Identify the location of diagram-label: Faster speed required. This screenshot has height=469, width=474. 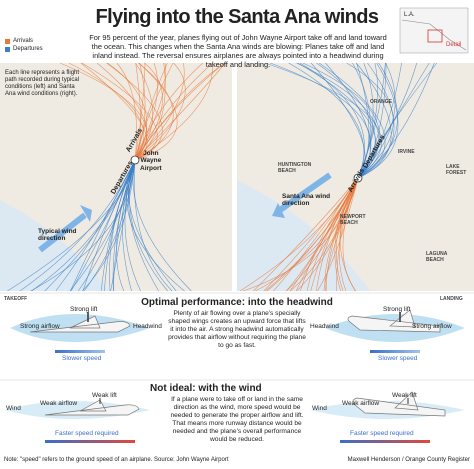
(87, 433).